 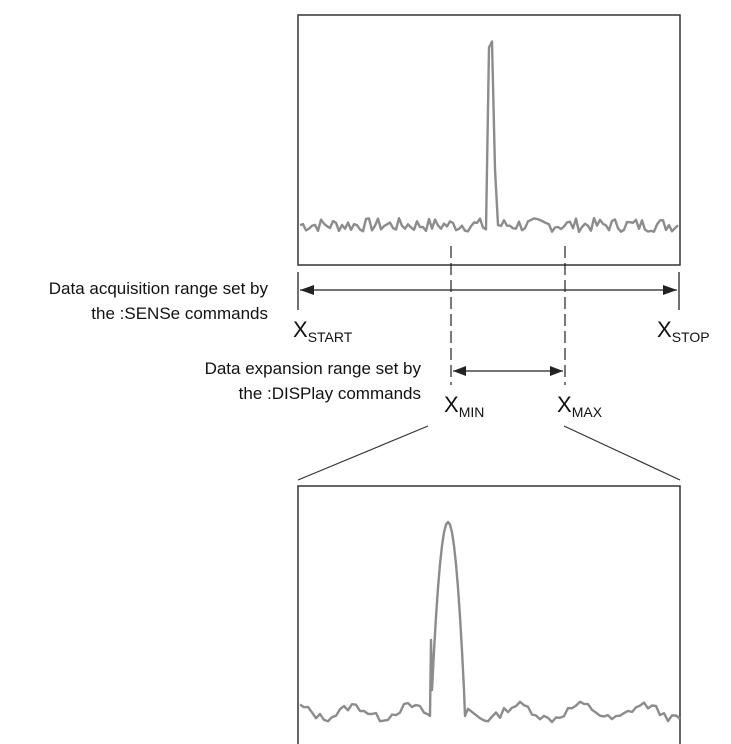 I want to click on zoom-connector-right, so click(x=622, y=453).